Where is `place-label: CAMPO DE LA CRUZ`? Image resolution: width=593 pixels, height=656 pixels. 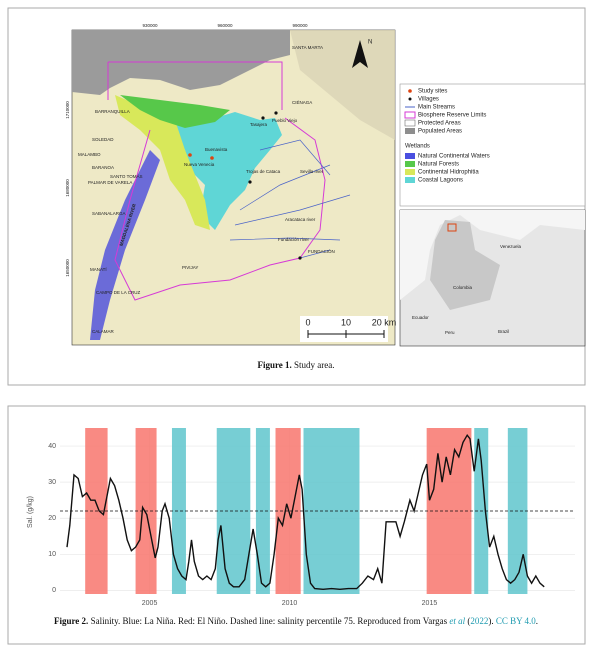 place-label: CAMPO DE LA CRUZ is located at coordinates (118, 292).